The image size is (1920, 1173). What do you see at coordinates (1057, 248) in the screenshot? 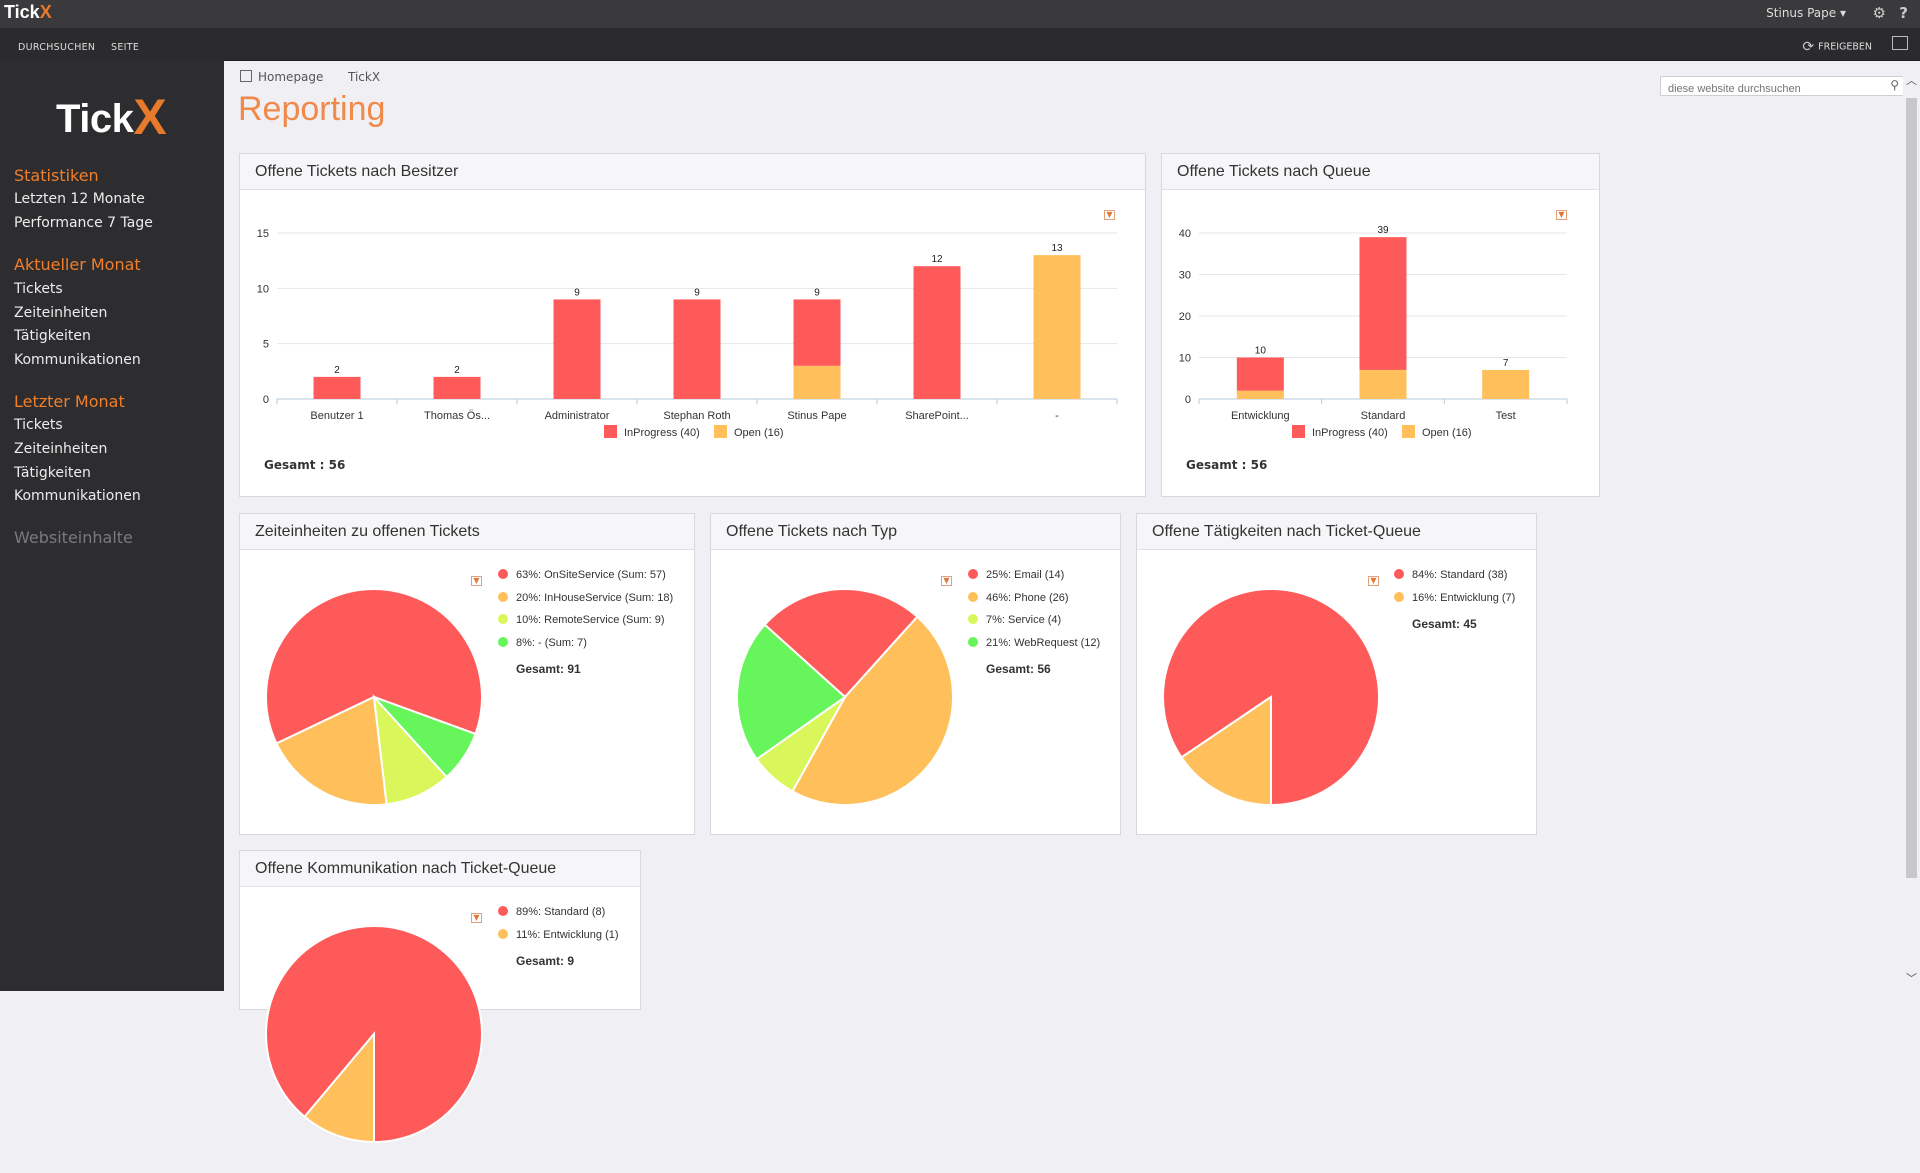
I see `bar-data-label: 13` at bounding box center [1057, 248].